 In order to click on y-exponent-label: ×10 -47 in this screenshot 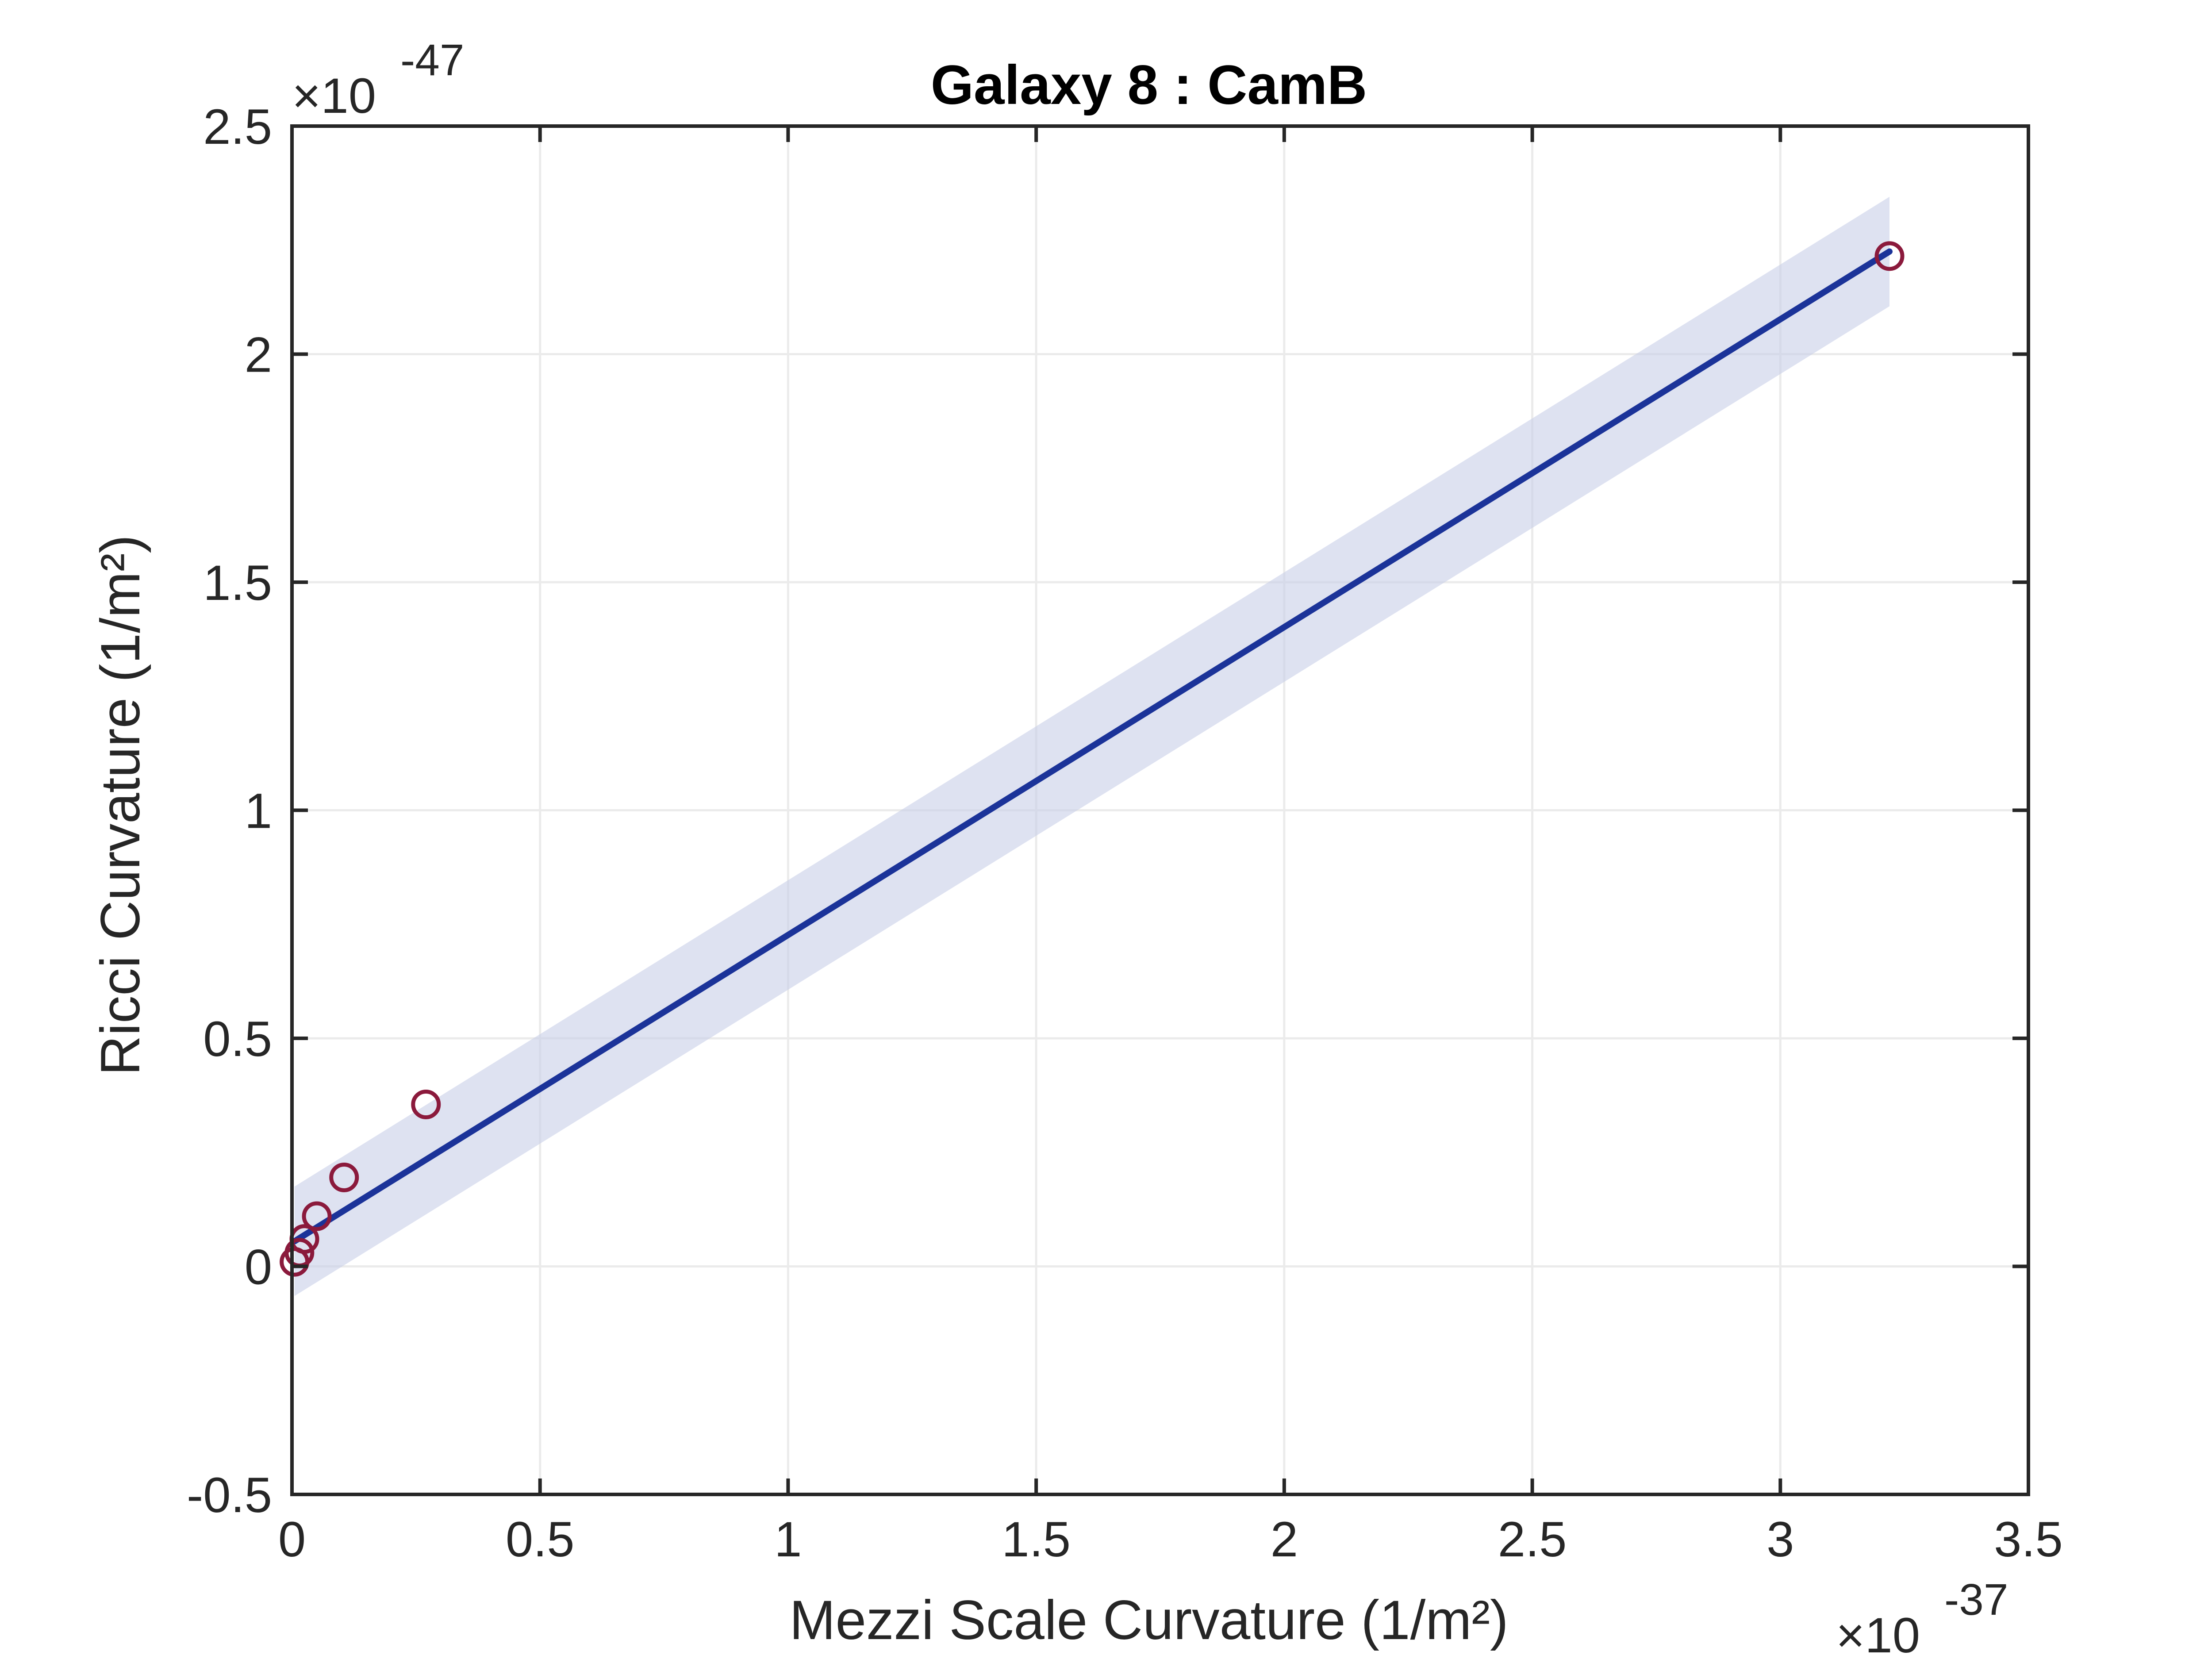, I will do `click(379, 79)`.